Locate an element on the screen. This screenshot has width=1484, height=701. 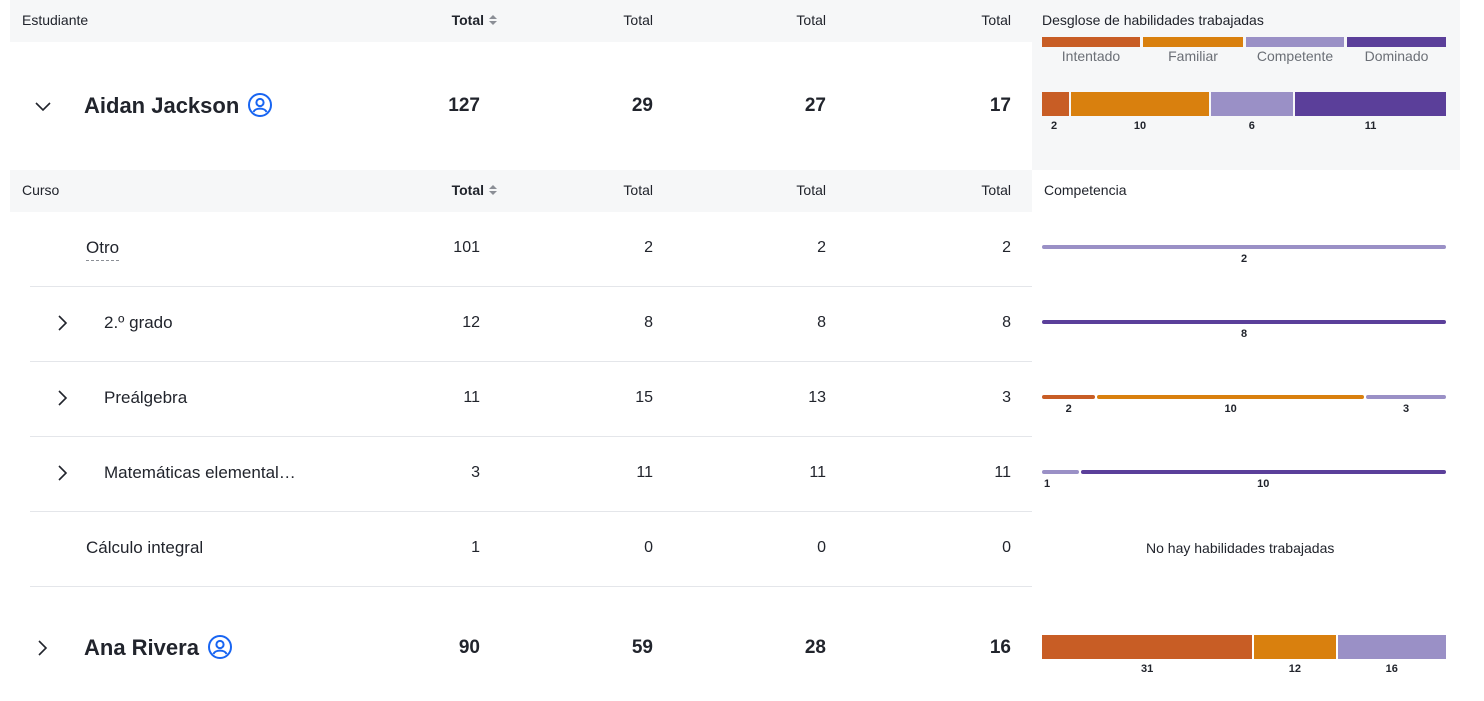
skills-legend is located at coordinates (1246, 85).